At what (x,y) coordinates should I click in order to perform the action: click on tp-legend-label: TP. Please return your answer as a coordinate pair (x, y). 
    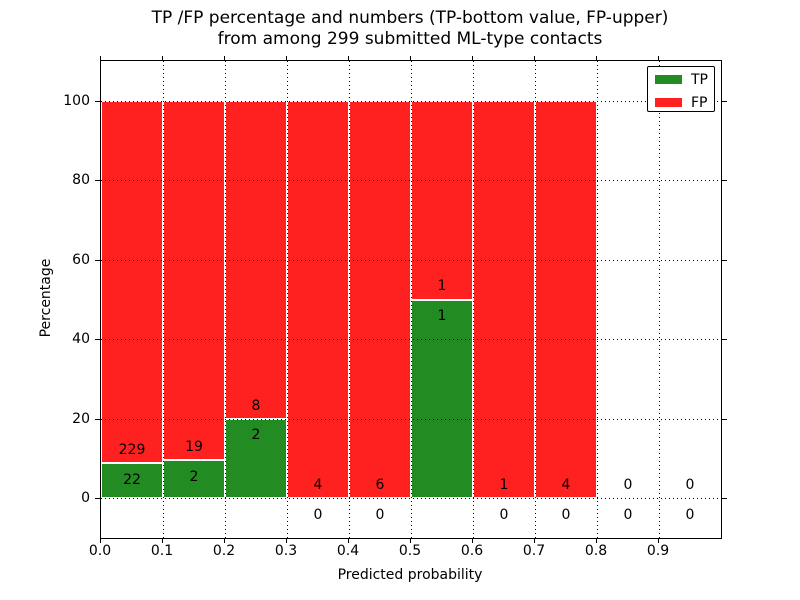
    Looking at the image, I should click on (699, 79).